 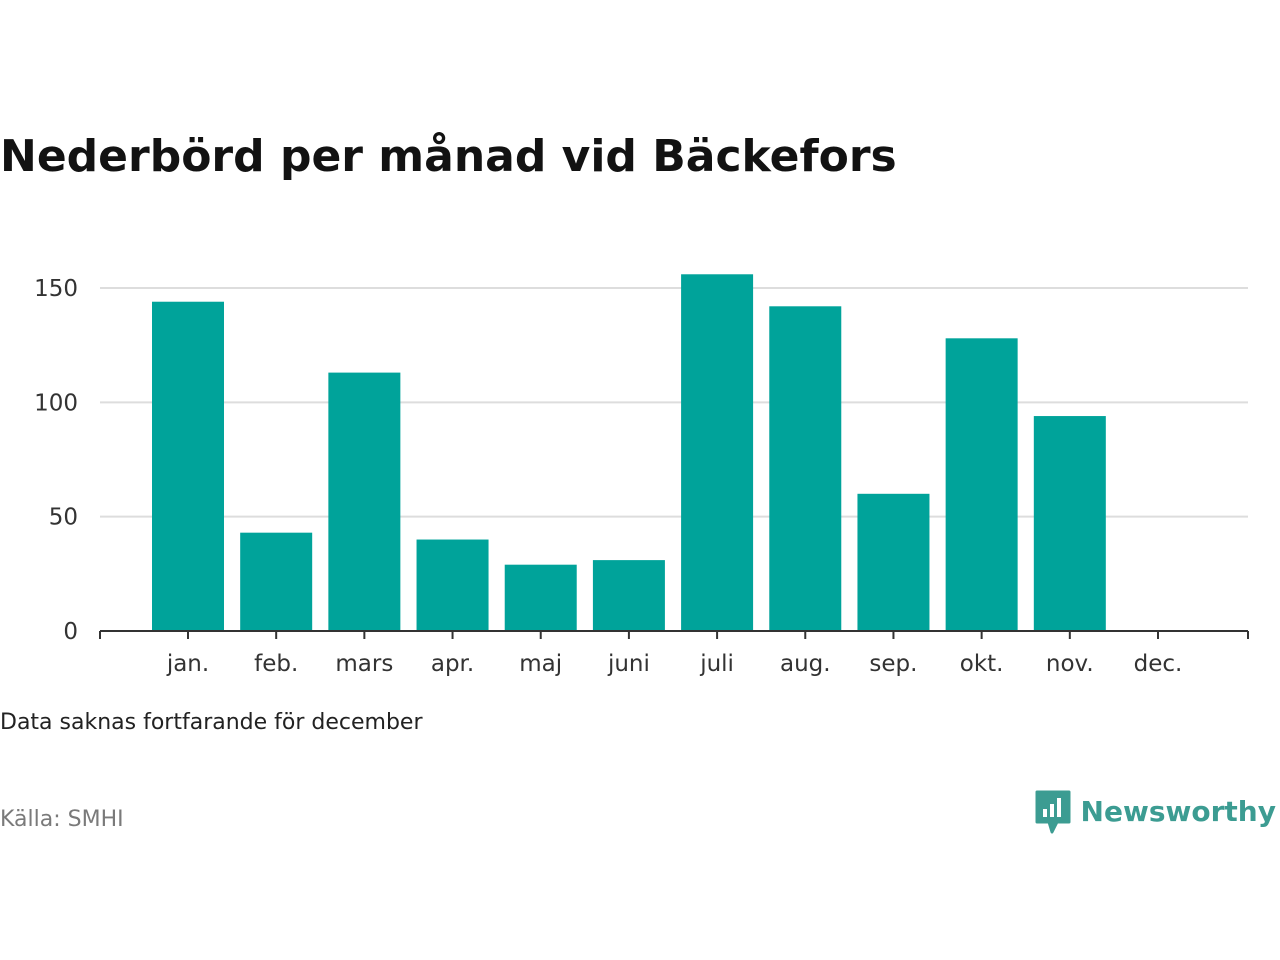 I want to click on x-tick-label: sep., so click(x=893, y=664).